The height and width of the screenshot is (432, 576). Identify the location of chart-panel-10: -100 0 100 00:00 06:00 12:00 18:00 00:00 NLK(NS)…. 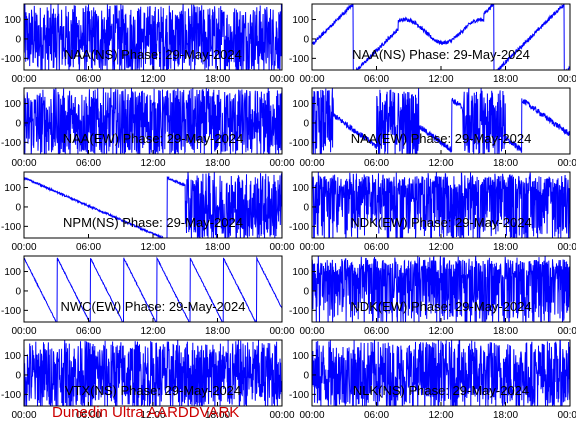
(432, 380).